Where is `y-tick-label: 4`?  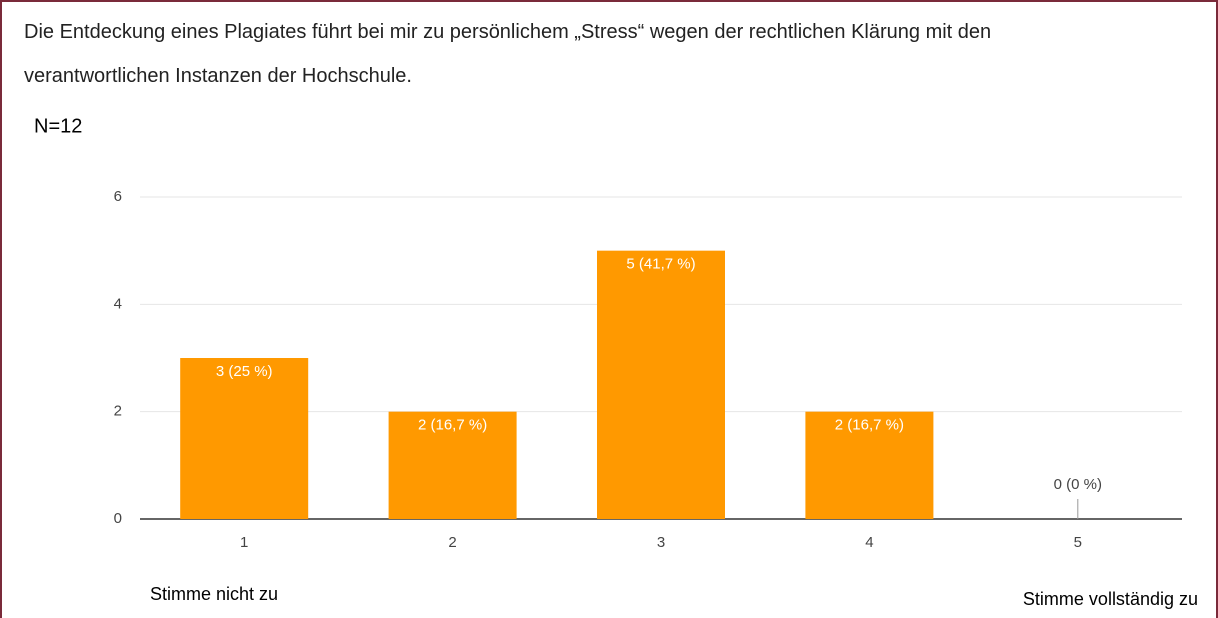 y-tick-label: 4 is located at coordinates (118, 303).